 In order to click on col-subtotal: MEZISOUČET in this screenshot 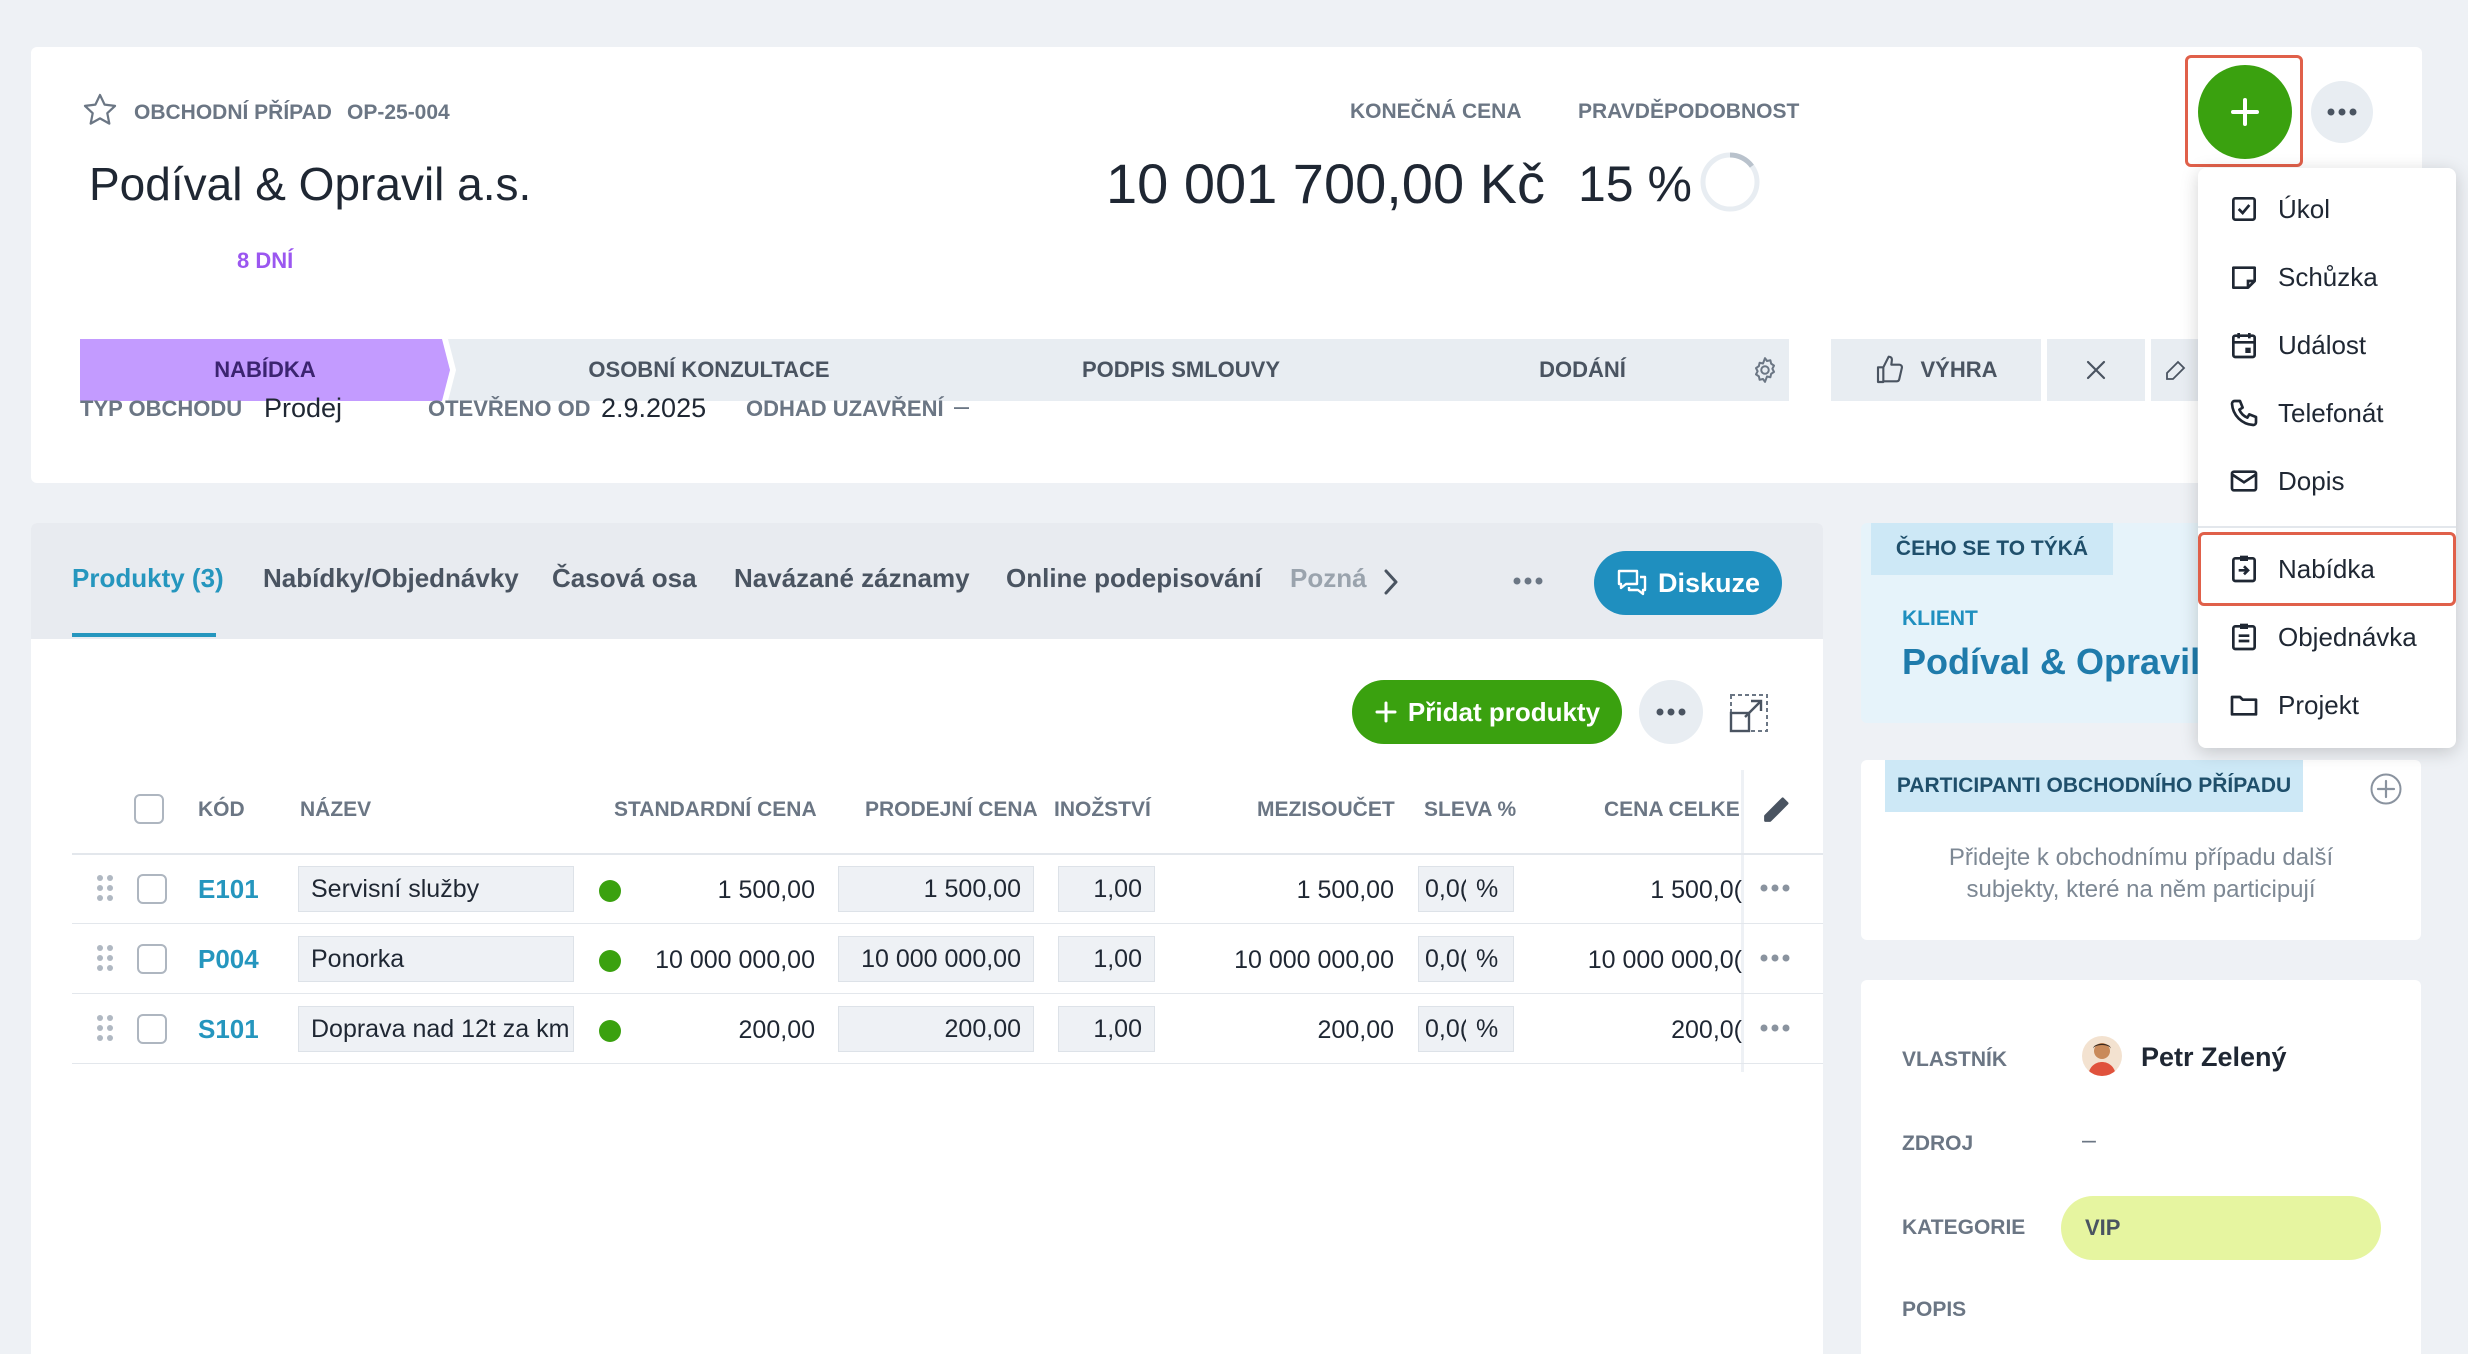, I will do `click(1326, 809)`.